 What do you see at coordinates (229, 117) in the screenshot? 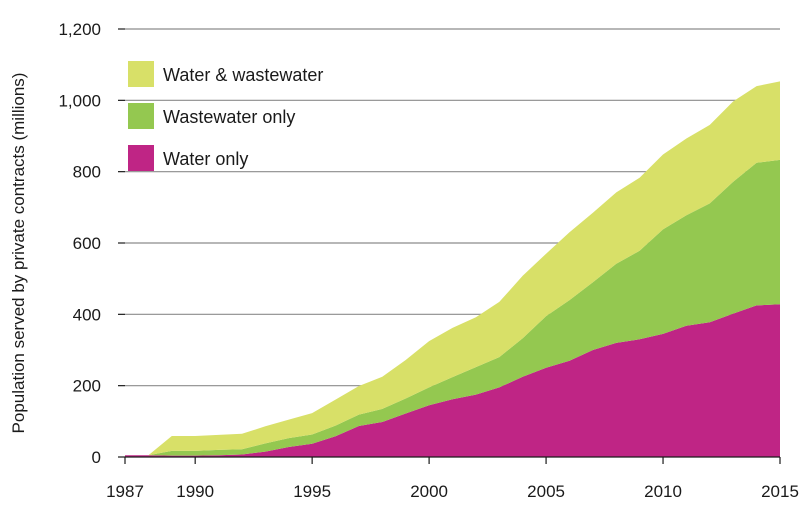
I see `legend-label: Wastewater only` at bounding box center [229, 117].